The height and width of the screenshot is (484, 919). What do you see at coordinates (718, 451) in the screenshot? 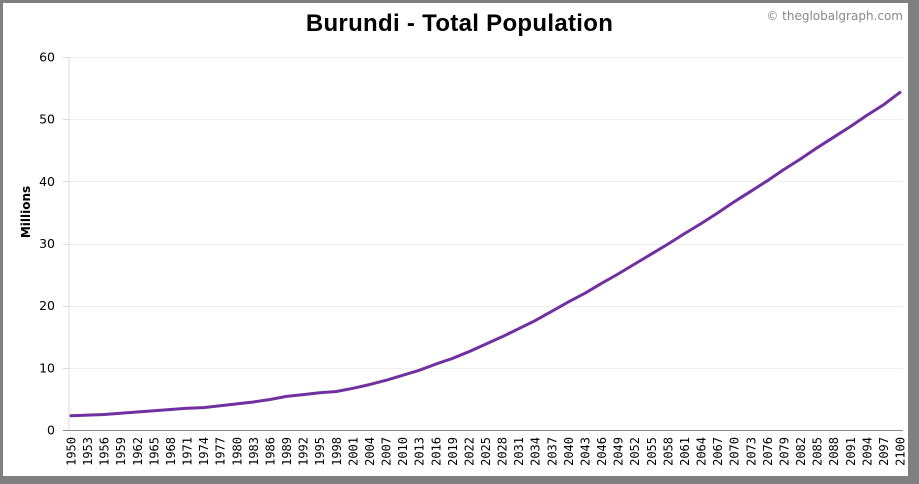
I see `x-tick-label: 2067` at bounding box center [718, 451].